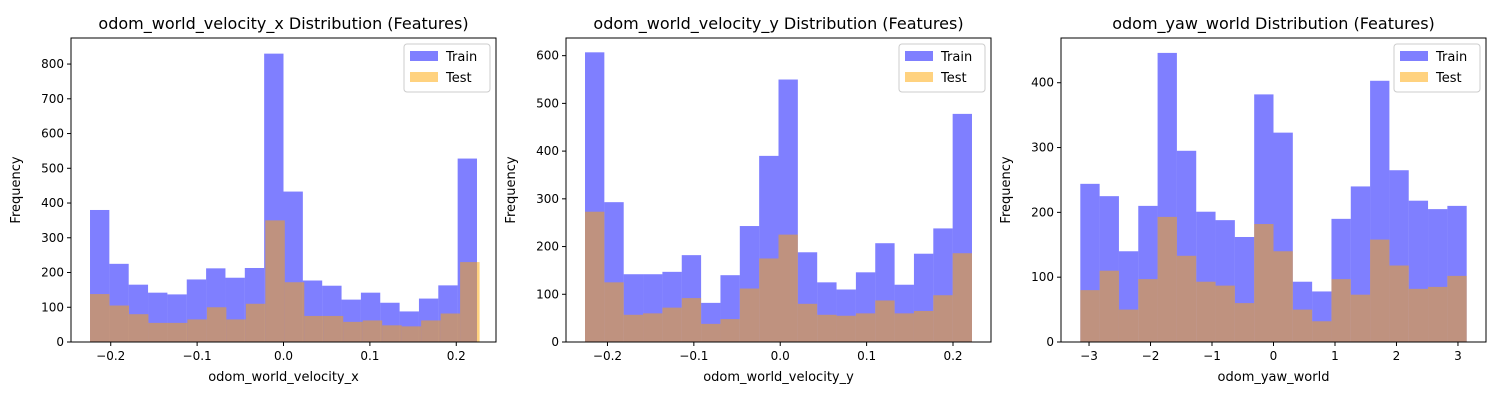 The image size is (1500, 400). What do you see at coordinates (547, 247) in the screenshot?
I see `y-tick-label: 200` at bounding box center [547, 247].